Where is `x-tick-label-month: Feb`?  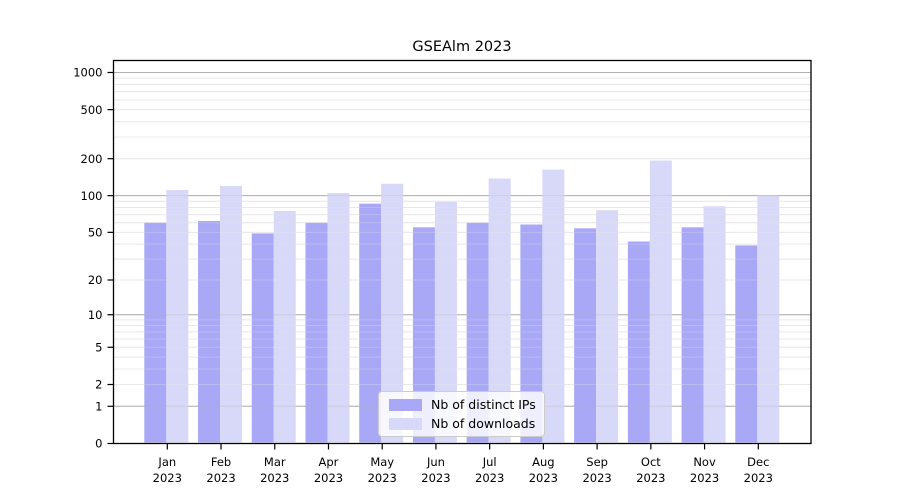
x-tick-label-month: Feb is located at coordinates (221, 462).